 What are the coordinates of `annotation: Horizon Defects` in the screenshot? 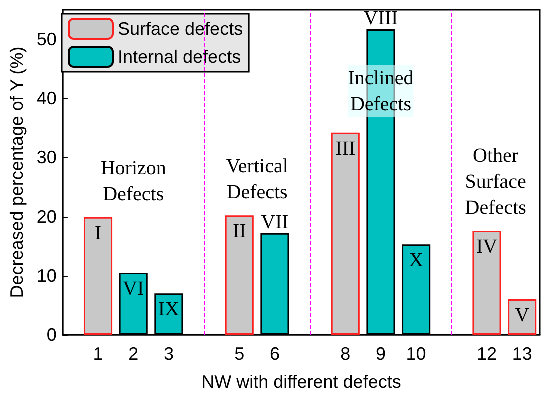 It's located at (133, 181).